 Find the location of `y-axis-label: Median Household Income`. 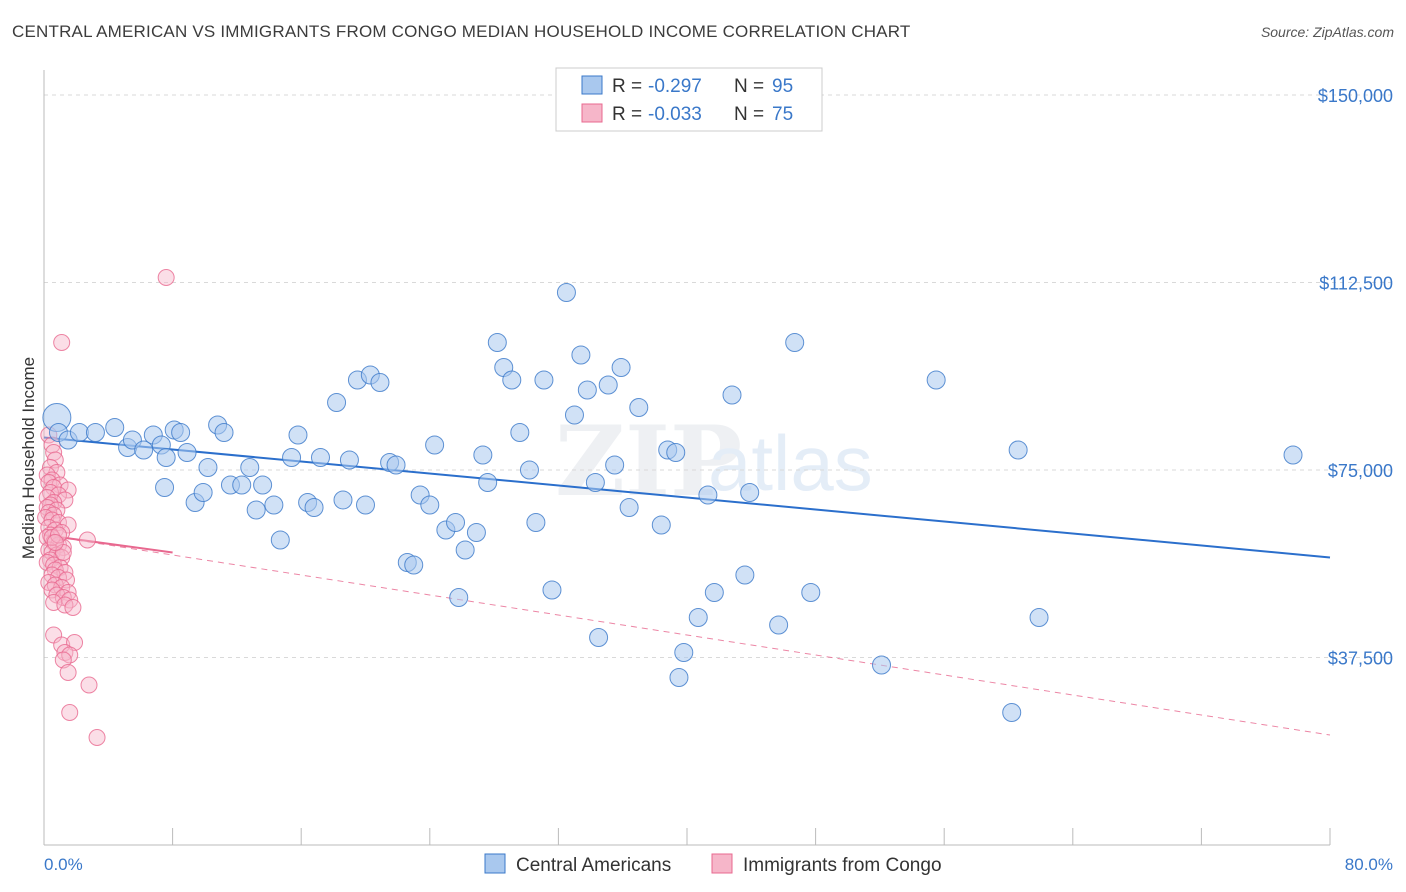

y-axis-label: Median Household Income is located at coordinates (28, 458).